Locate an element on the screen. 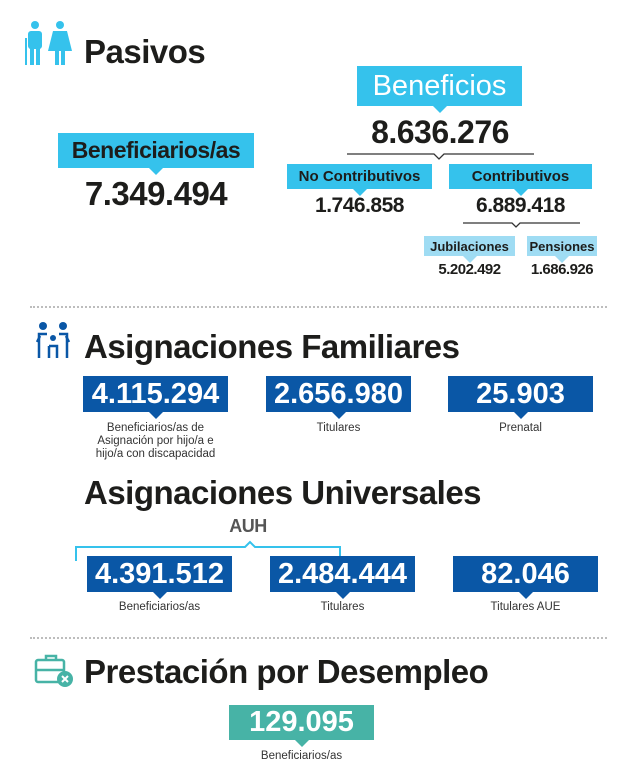 Image resolution: width=637 pixels, height=768 pixels. desempleo-value: 129.095 is located at coordinates (301, 726).